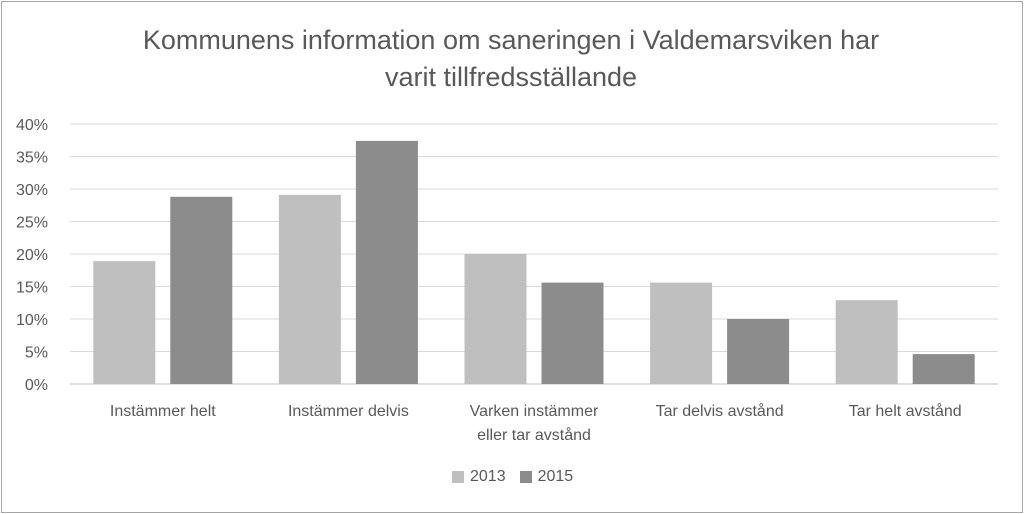 This screenshot has width=1024, height=514. Describe the element at coordinates (555, 476) in the screenshot. I see `legend-label-2015: 2015` at that location.